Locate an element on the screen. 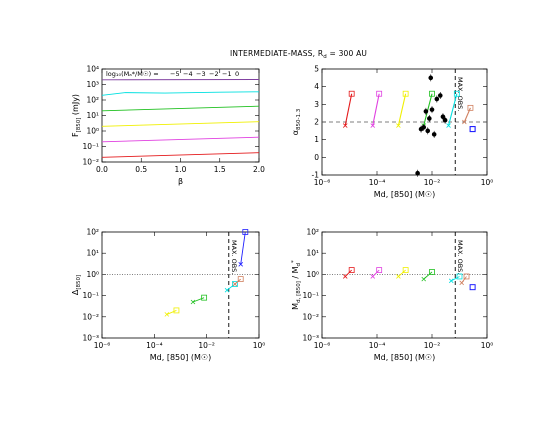  y-tick-label: 3 is located at coordinates (316, 104).